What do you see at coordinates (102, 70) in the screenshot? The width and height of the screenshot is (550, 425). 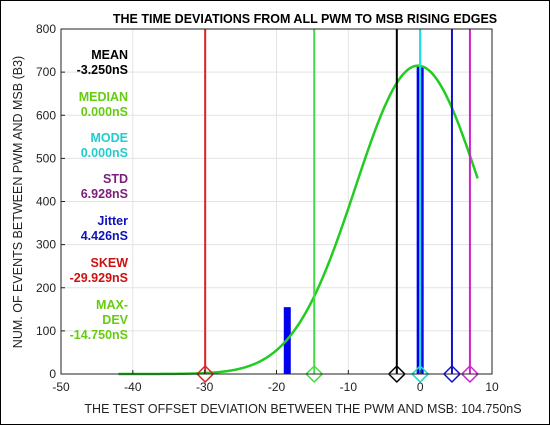 I see `stat-value: -3.250nS` at bounding box center [102, 70].